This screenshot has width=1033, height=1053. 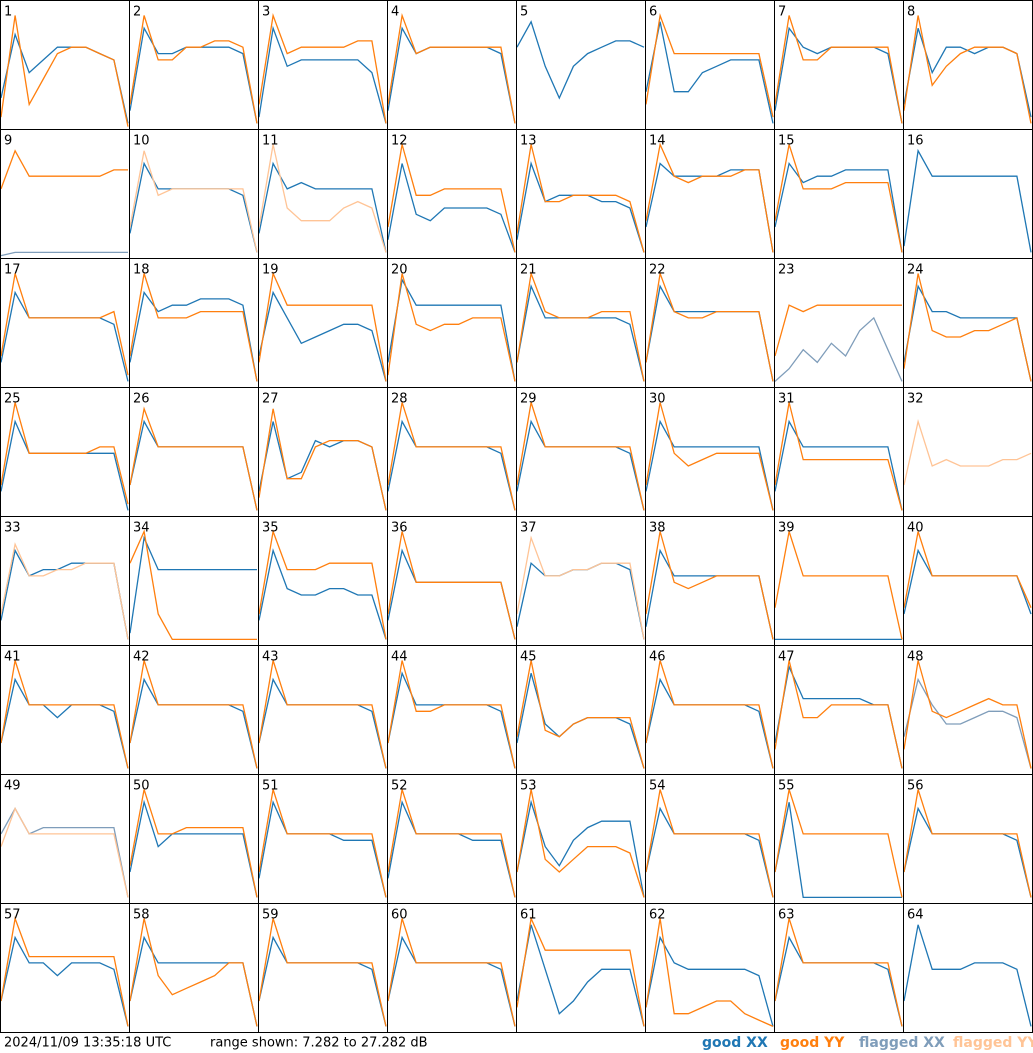 I want to click on panel-label: 49, so click(x=12, y=786).